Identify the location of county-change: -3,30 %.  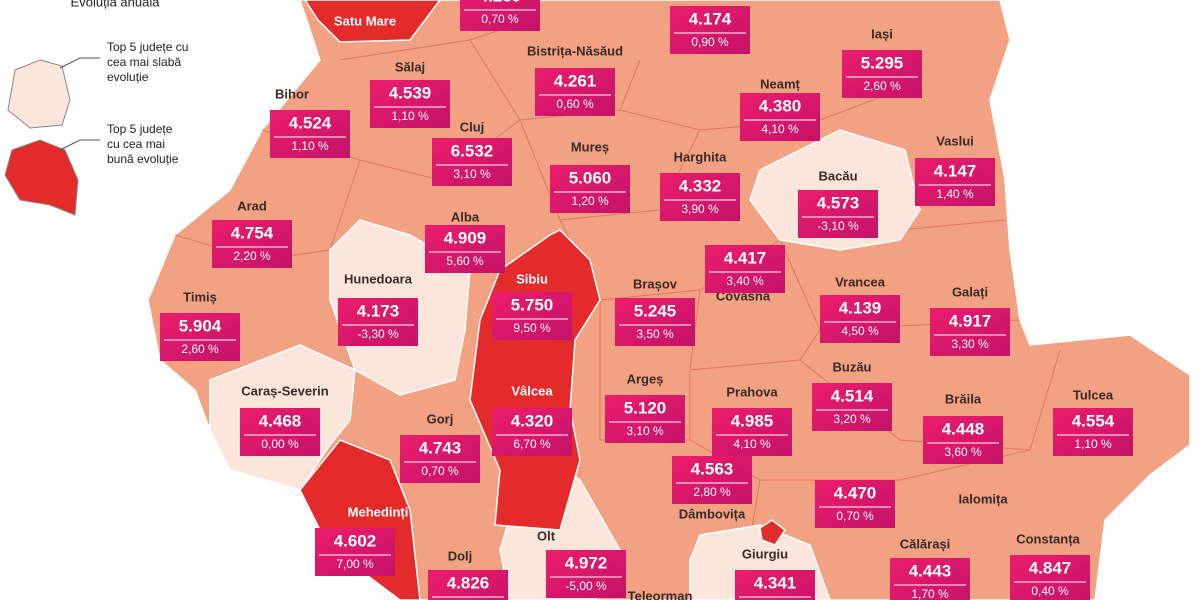
(378, 334).